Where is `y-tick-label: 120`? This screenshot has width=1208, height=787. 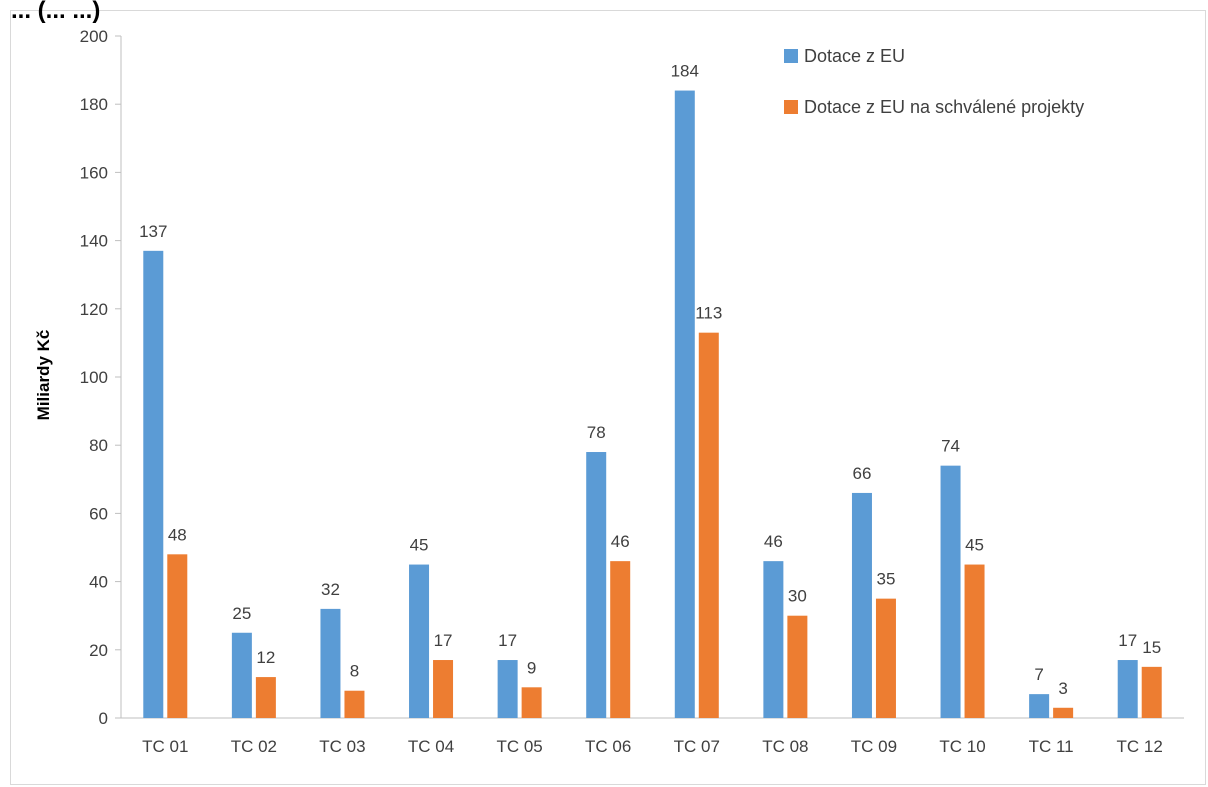
y-tick-label: 120 is located at coordinates (94, 309).